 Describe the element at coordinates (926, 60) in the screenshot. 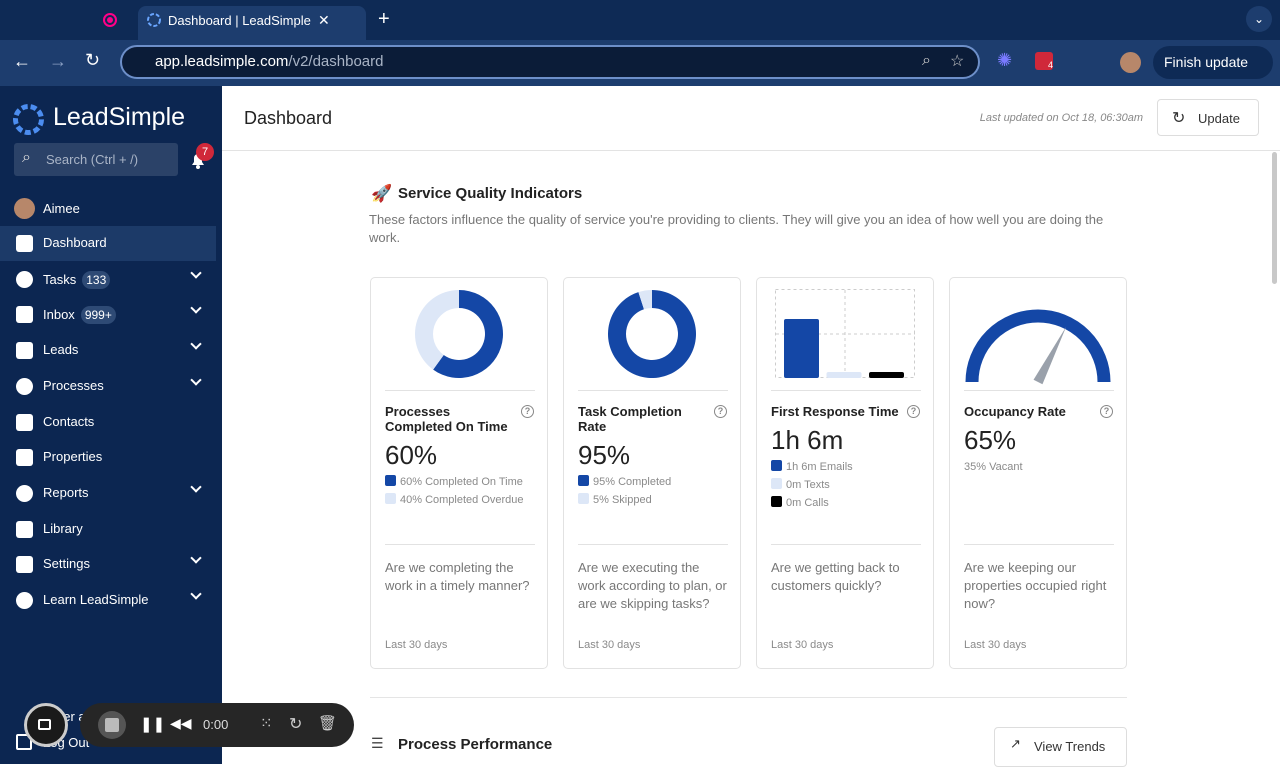

I see `zoom-icon: ⌕` at that location.